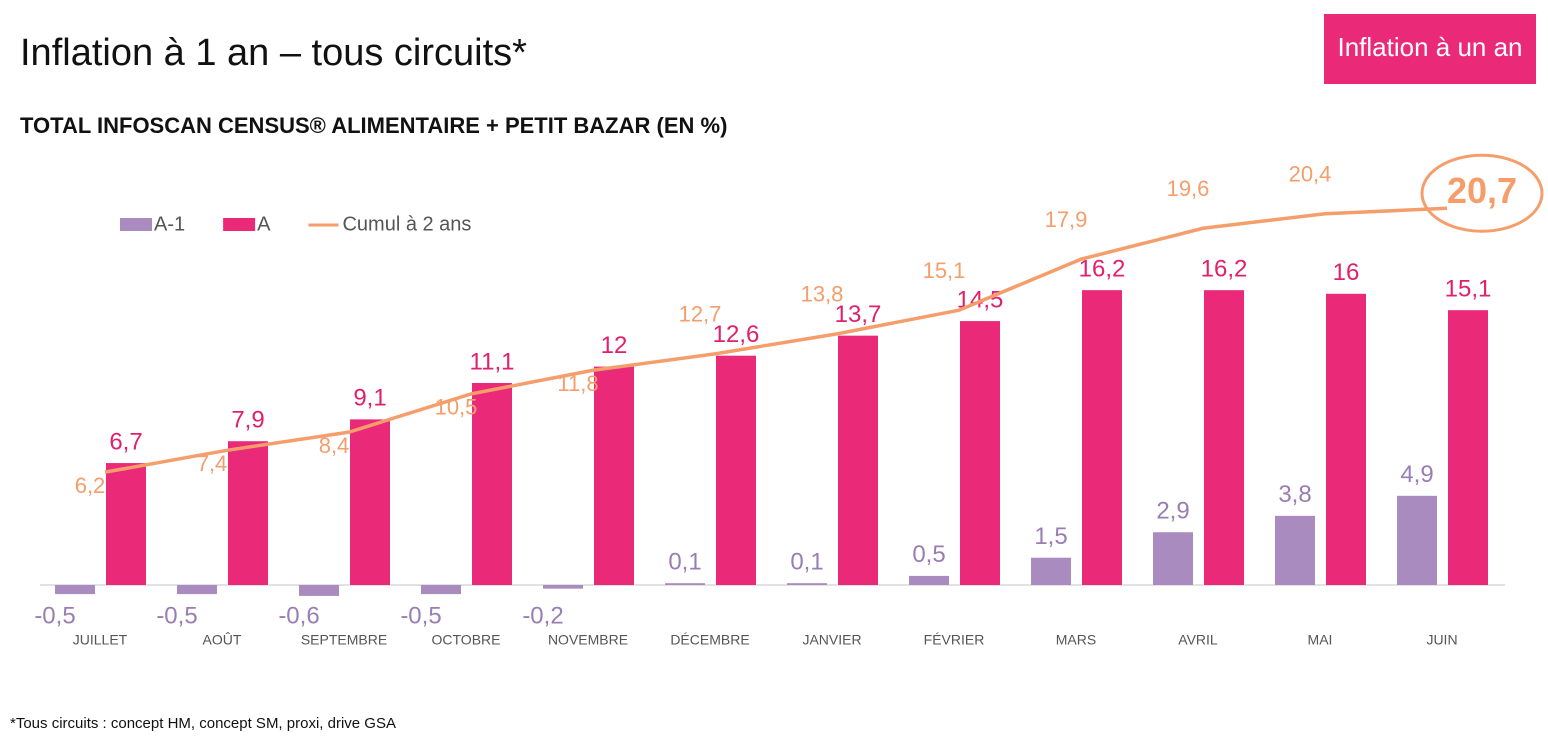 Image resolution: width=1548 pixels, height=741 pixels. Describe the element at coordinates (1320, 640) in the screenshot. I see `x-tick-label: MAI` at that location.